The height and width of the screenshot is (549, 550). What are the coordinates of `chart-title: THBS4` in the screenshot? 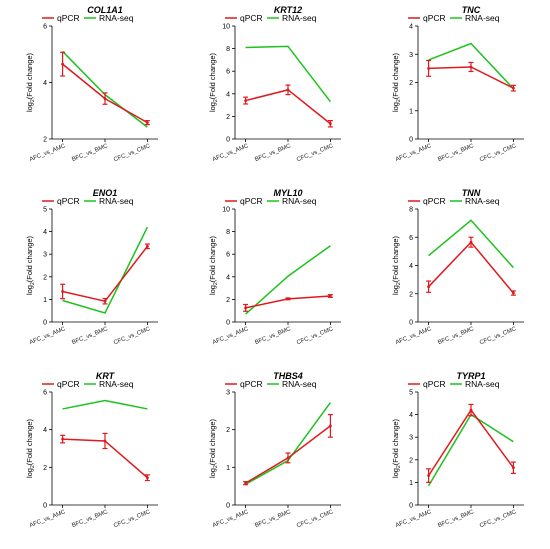 It's located at (288, 376).